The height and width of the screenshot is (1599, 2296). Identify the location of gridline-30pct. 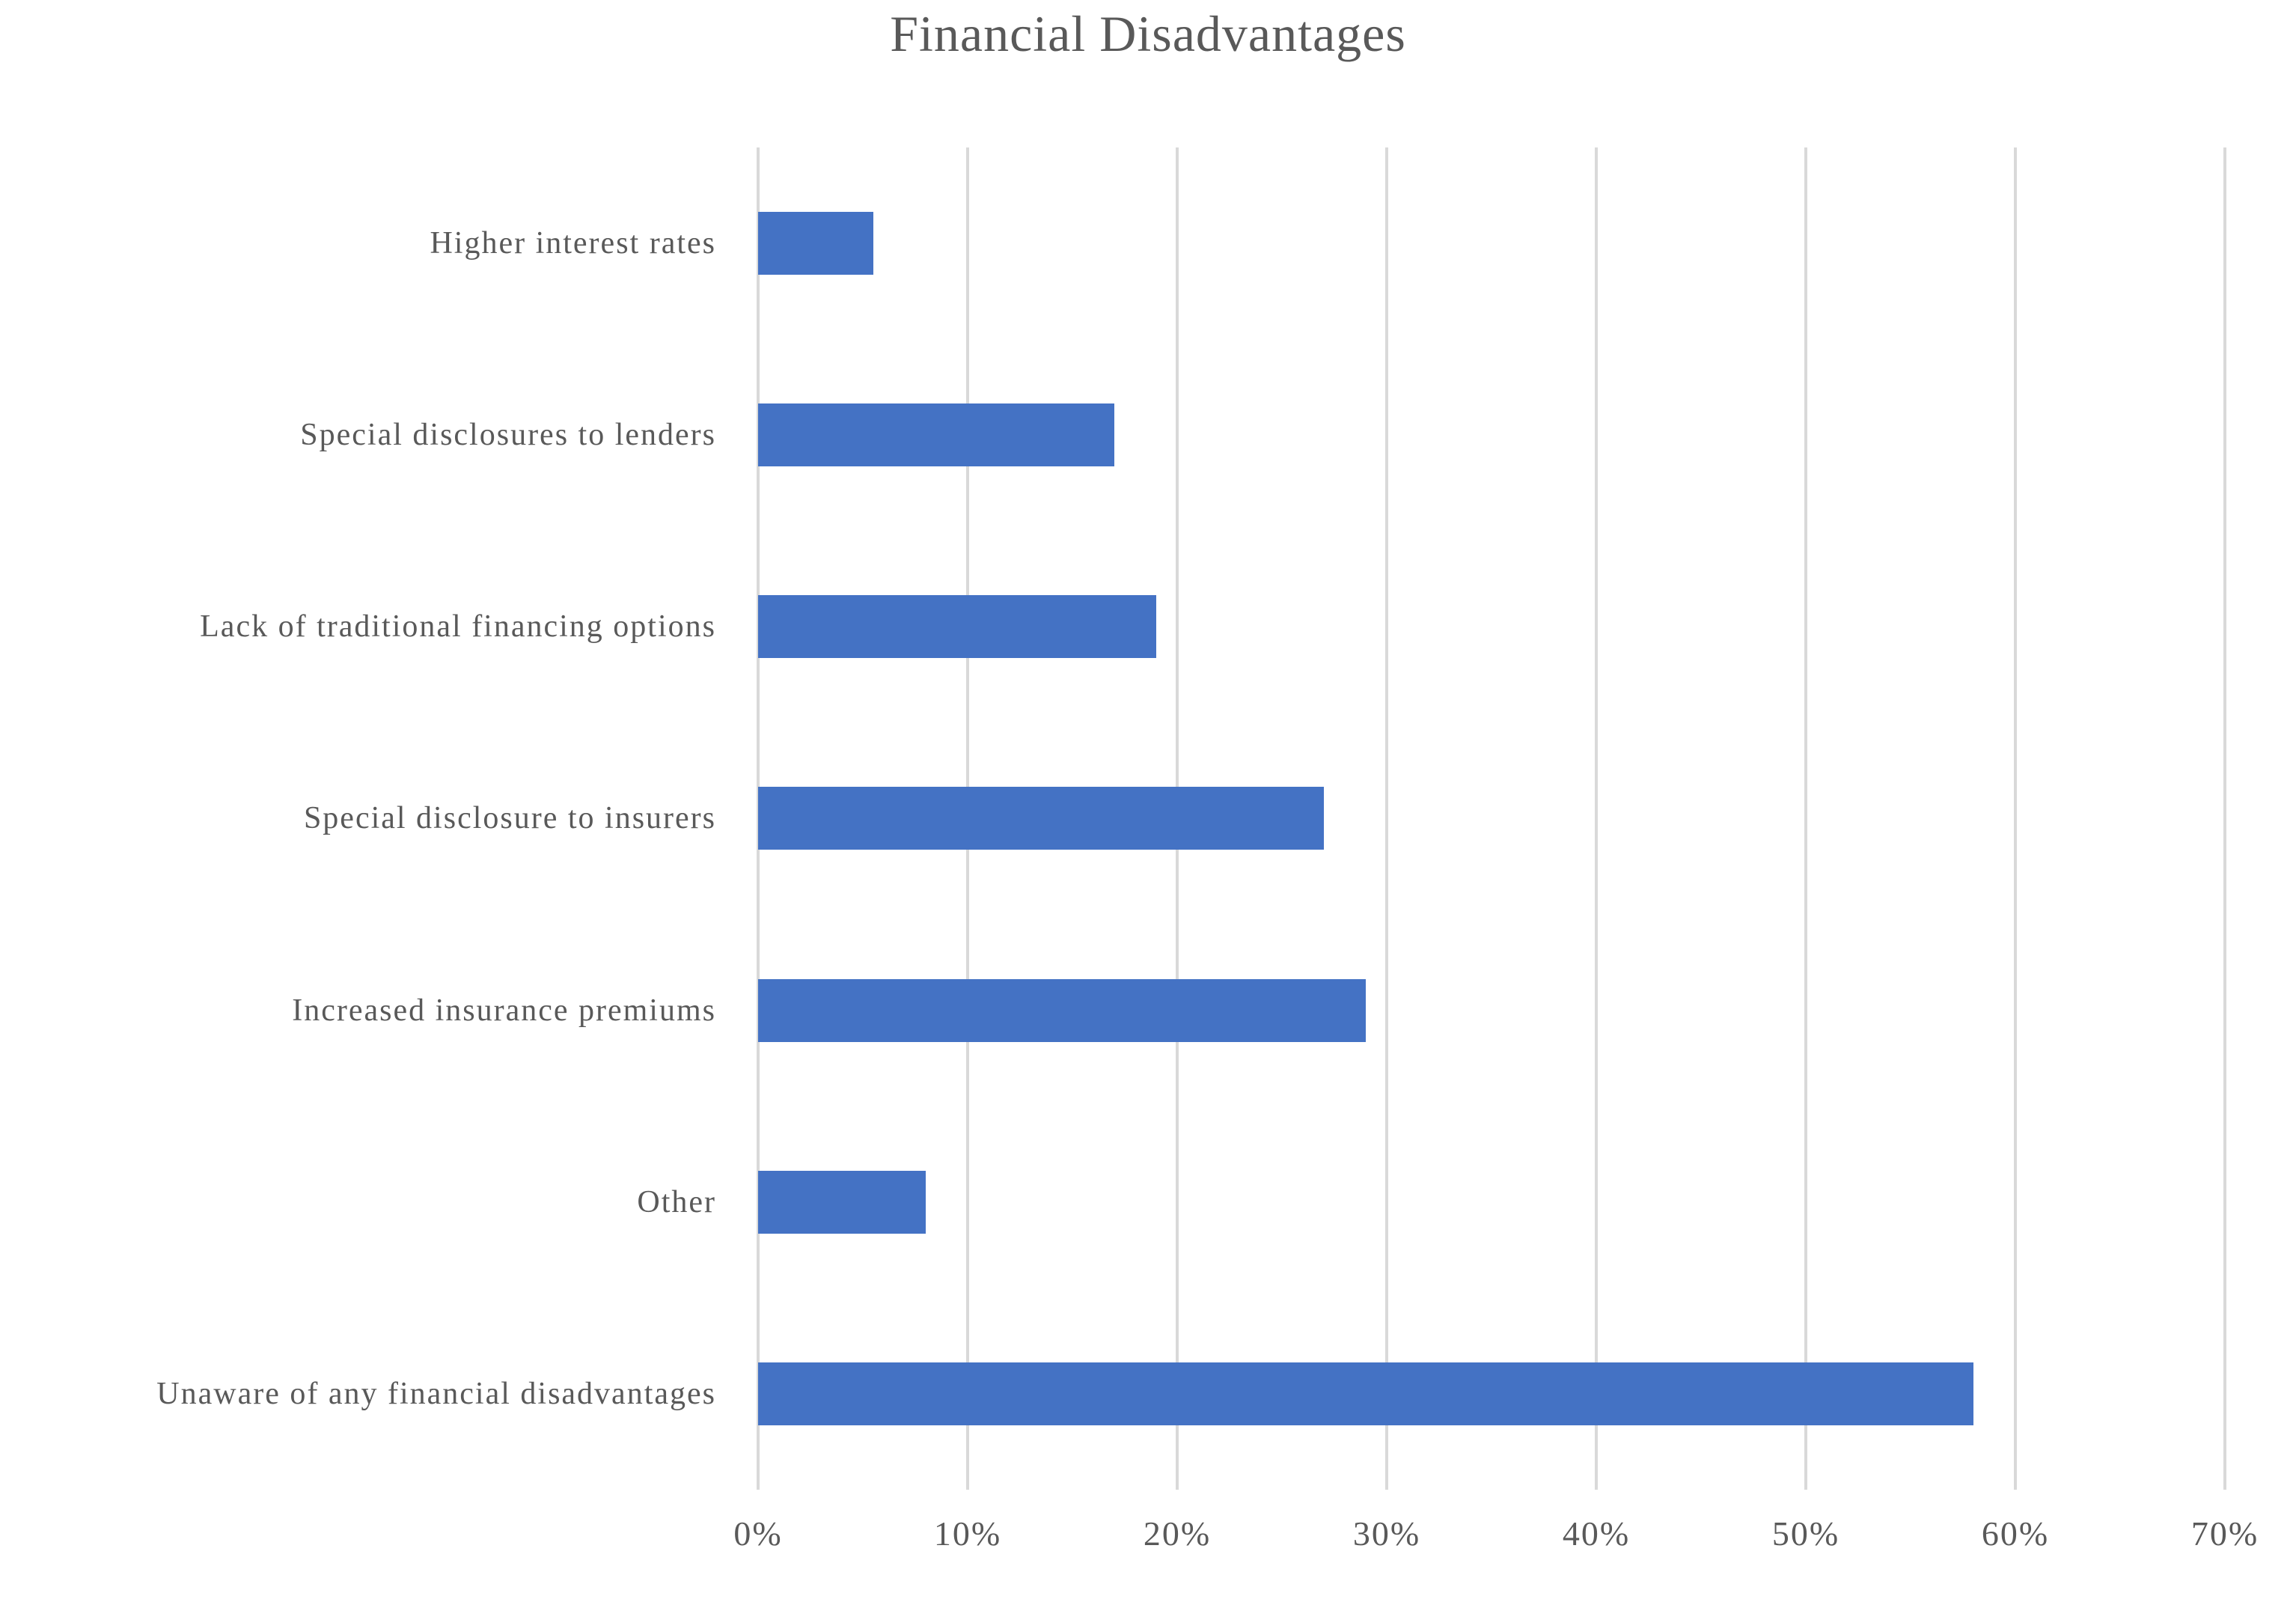
(1386, 818).